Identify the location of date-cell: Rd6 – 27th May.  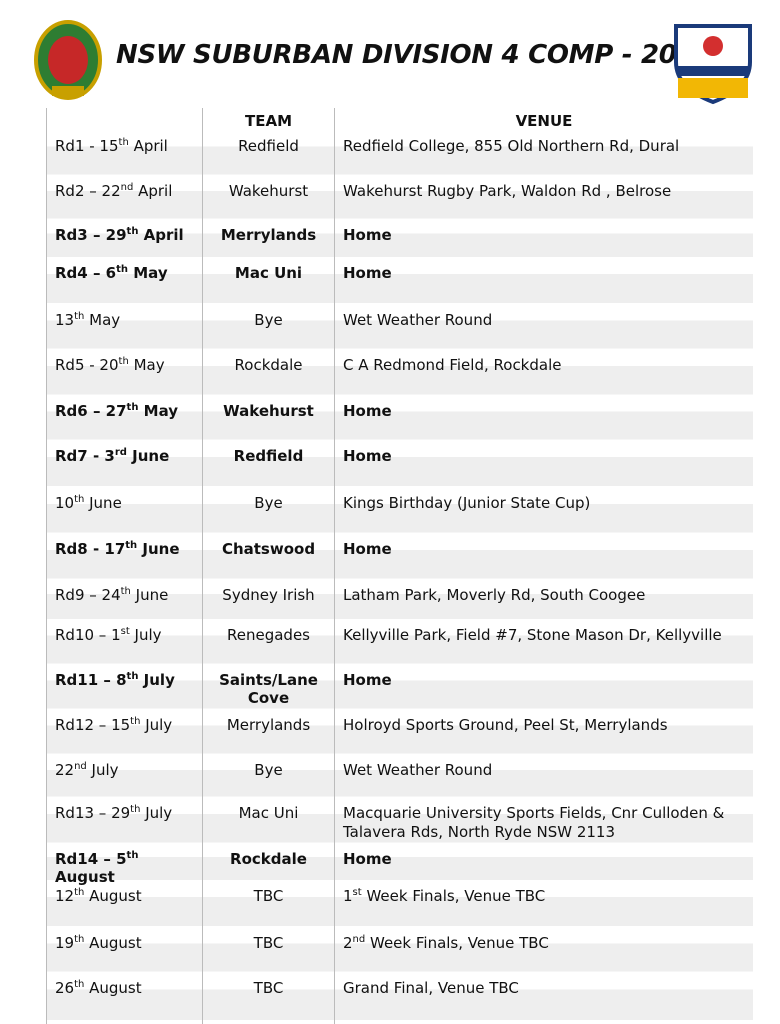
(125, 420).